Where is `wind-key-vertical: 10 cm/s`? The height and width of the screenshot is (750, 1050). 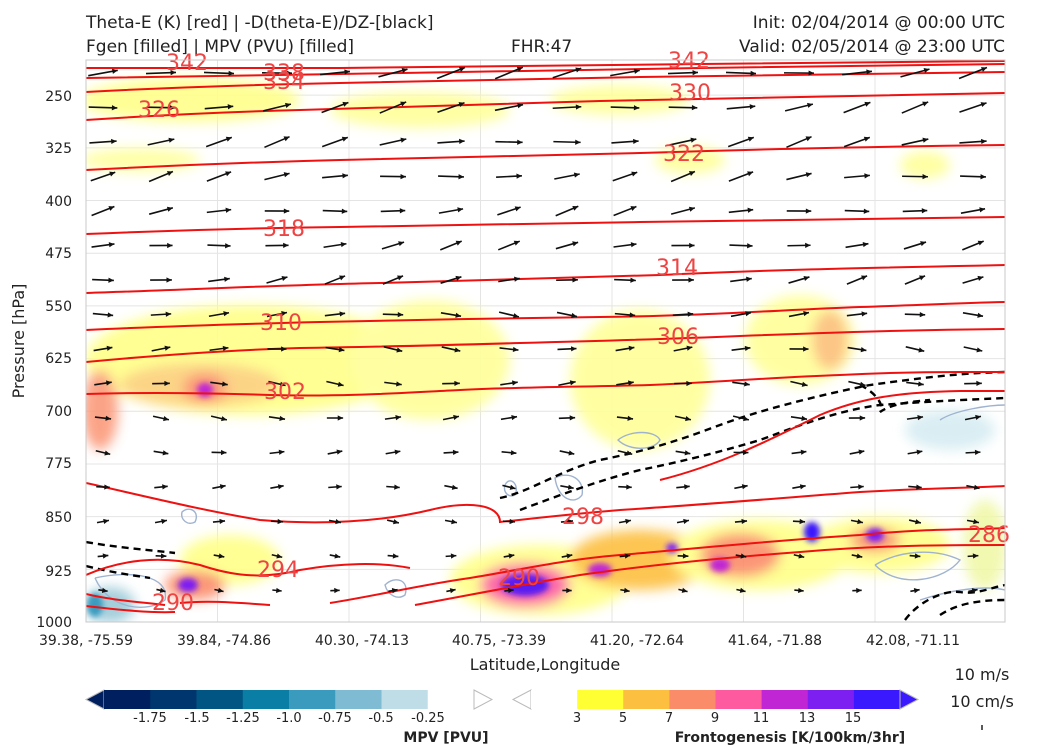 wind-key-vertical: 10 cm/s is located at coordinates (982, 701).